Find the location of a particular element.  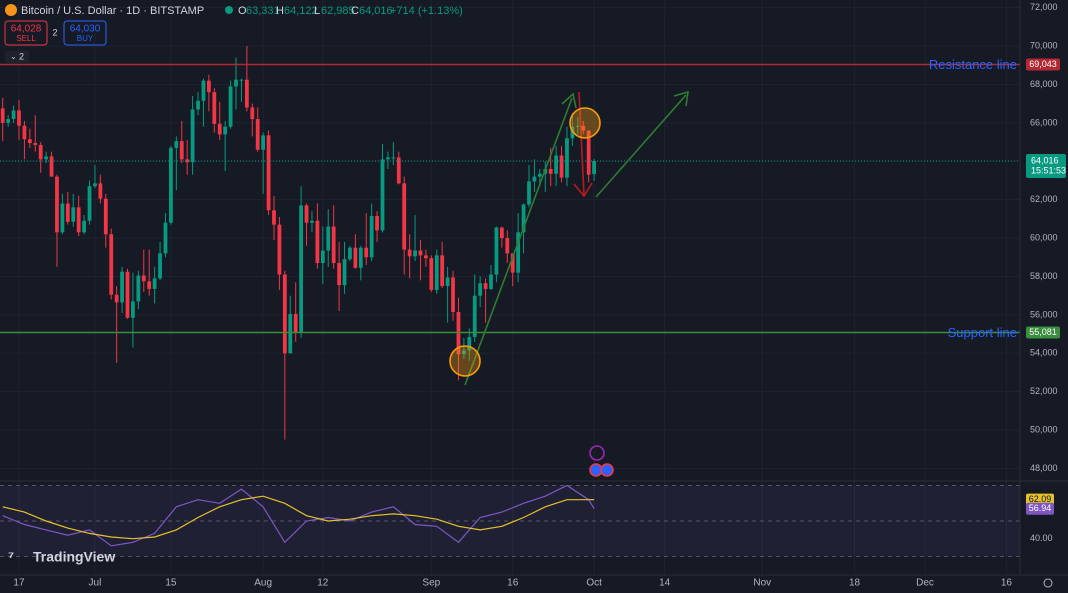

ohlc-key: O is located at coordinates (242, 11).